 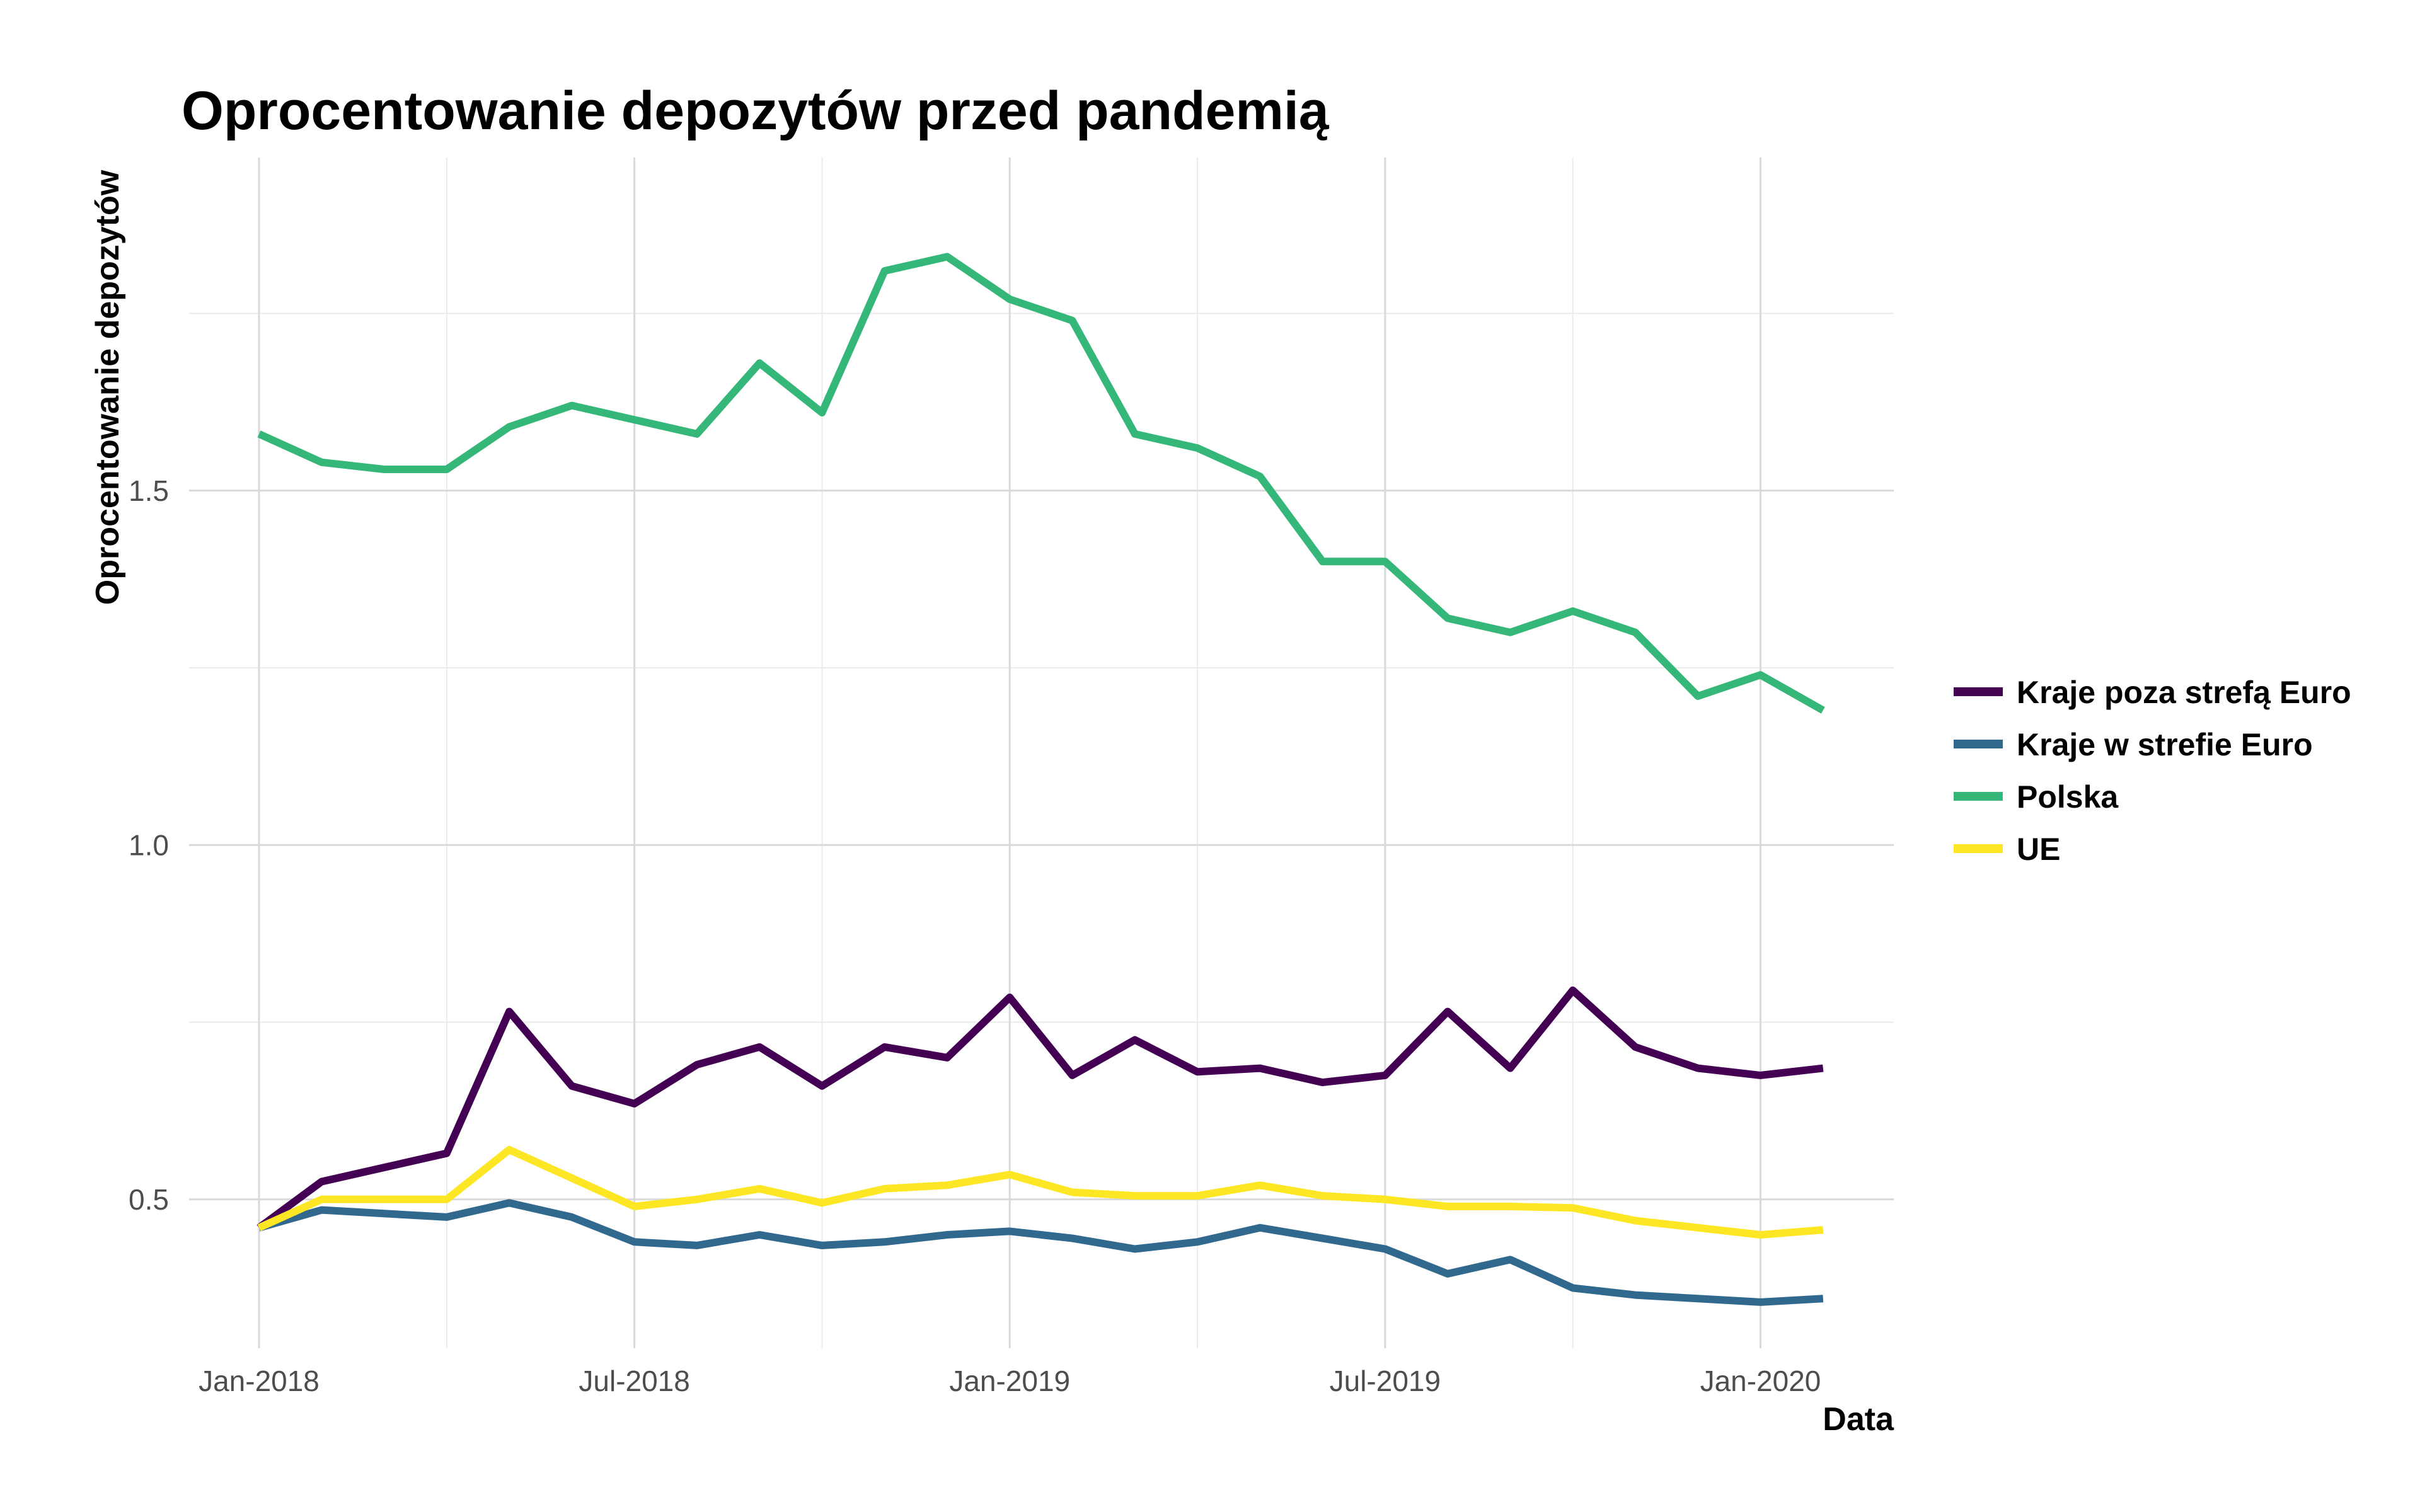 I want to click on y-tick-labels: 0.5 1.0 1.5, so click(x=149, y=845).